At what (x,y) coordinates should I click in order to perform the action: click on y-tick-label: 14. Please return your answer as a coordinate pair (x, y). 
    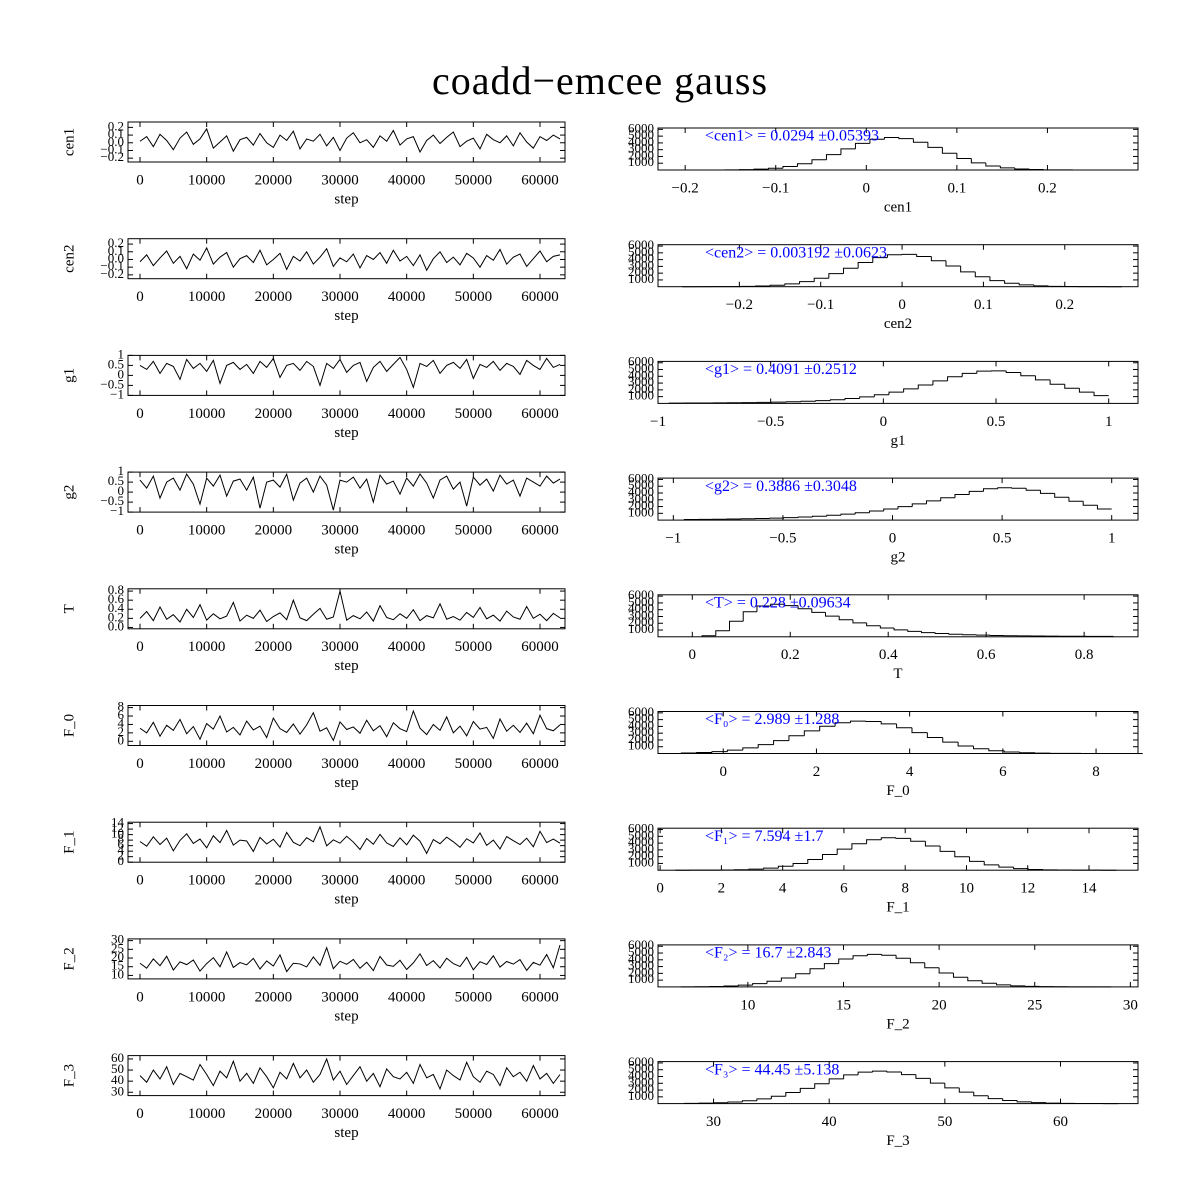
    Looking at the image, I should click on (118, 822).